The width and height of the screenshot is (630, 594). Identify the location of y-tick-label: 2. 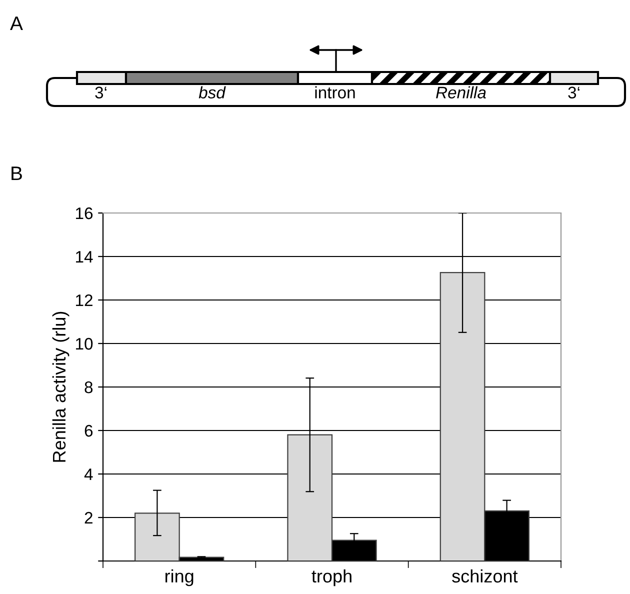
(88, 518).